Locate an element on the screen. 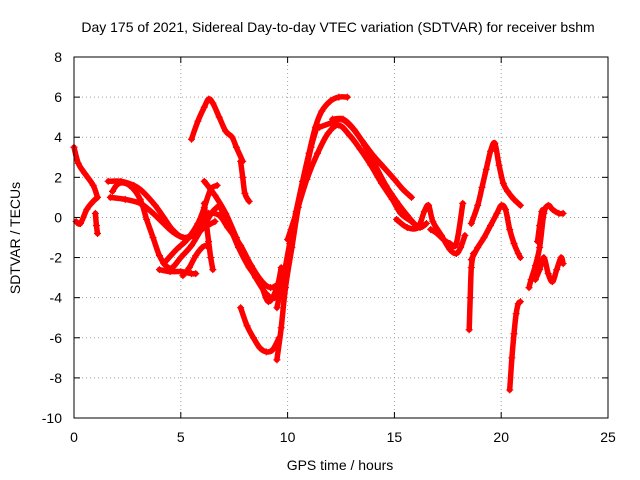  x-tick-label: 15 is located at coordinates (395, 437).